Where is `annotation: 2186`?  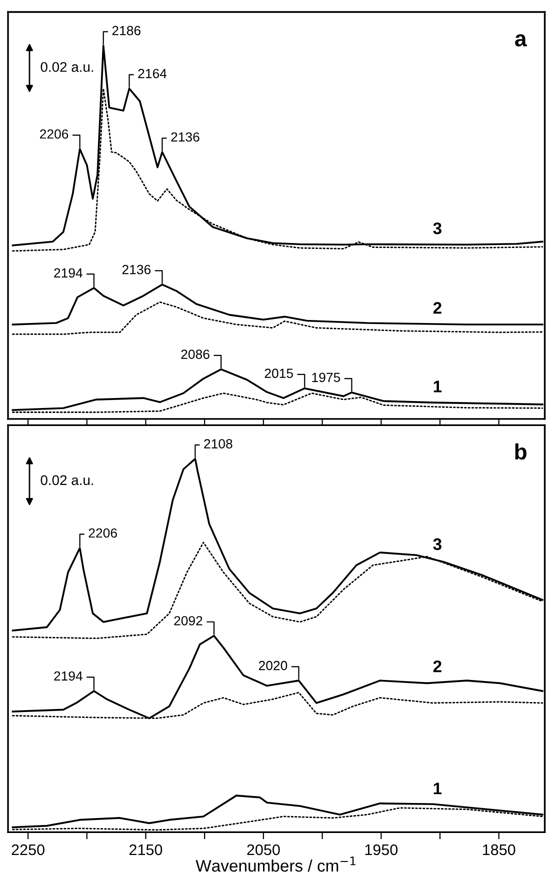
annotation: 2186 is located at coordinates (126, 31).